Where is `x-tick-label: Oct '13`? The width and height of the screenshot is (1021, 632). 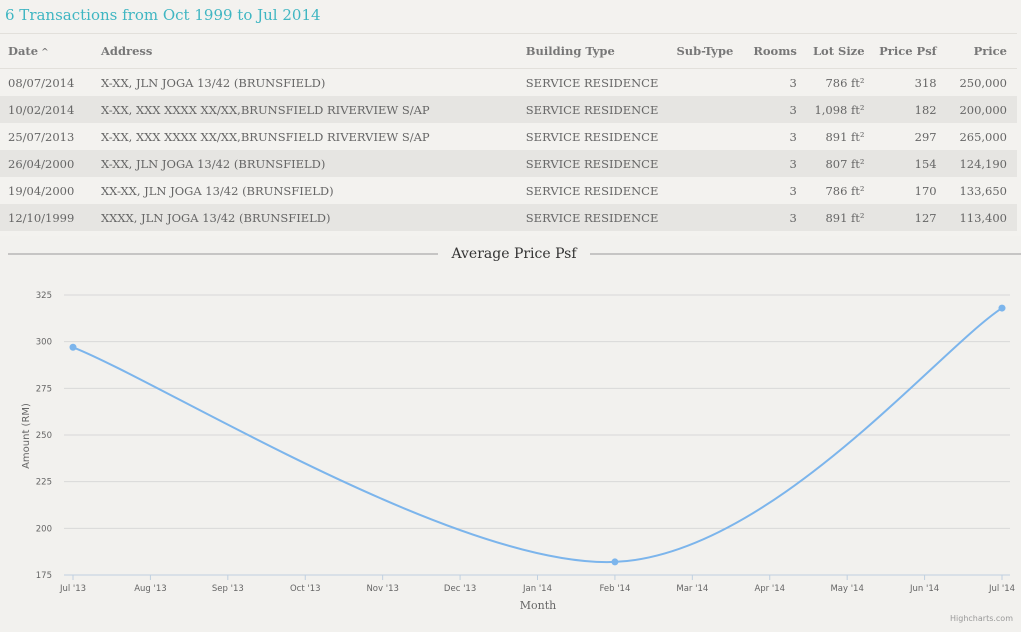 x-tick-label: Oct '13 is located at coordinates (305, 589).